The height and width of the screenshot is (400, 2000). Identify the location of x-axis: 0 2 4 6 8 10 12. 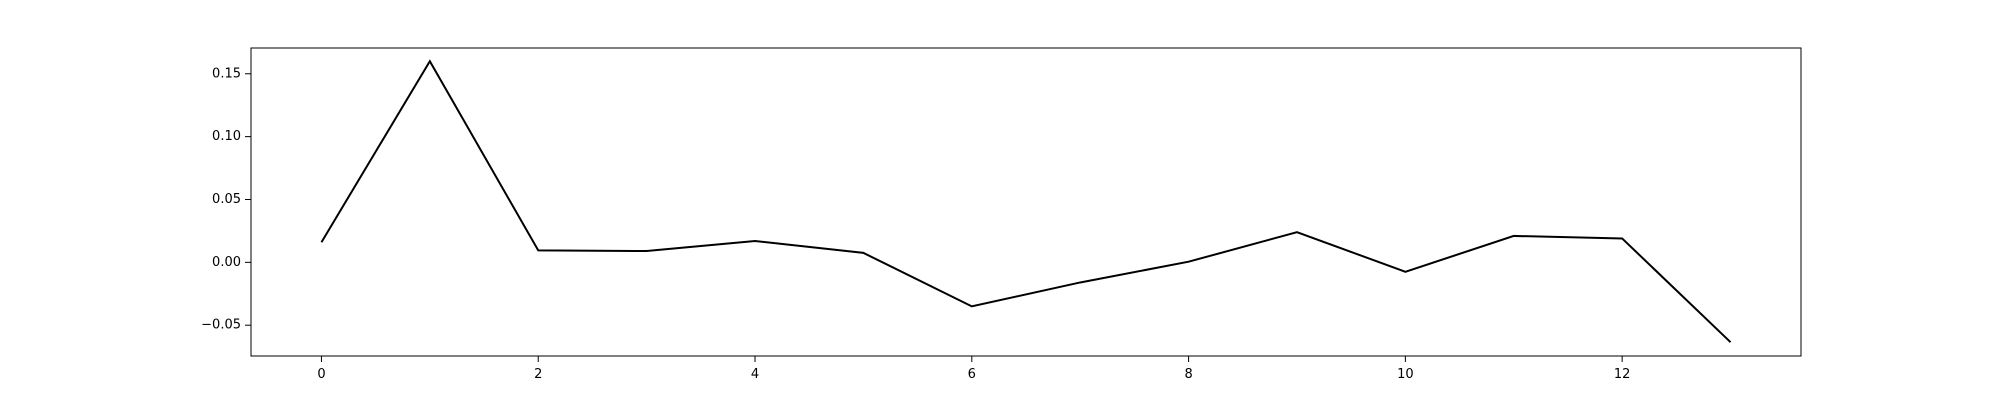
(973, 369).